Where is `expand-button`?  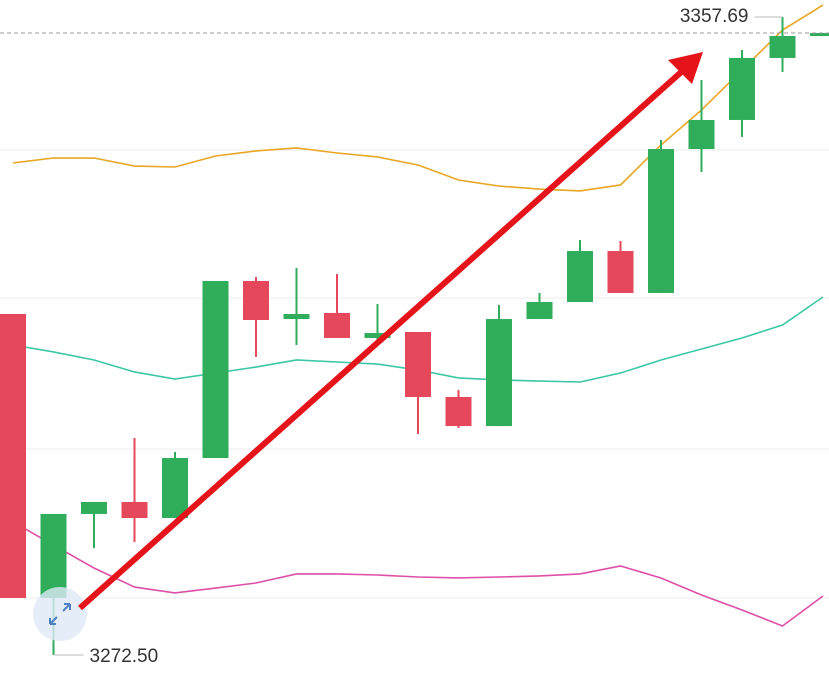
expand-button is located at coordinates (60, 614).